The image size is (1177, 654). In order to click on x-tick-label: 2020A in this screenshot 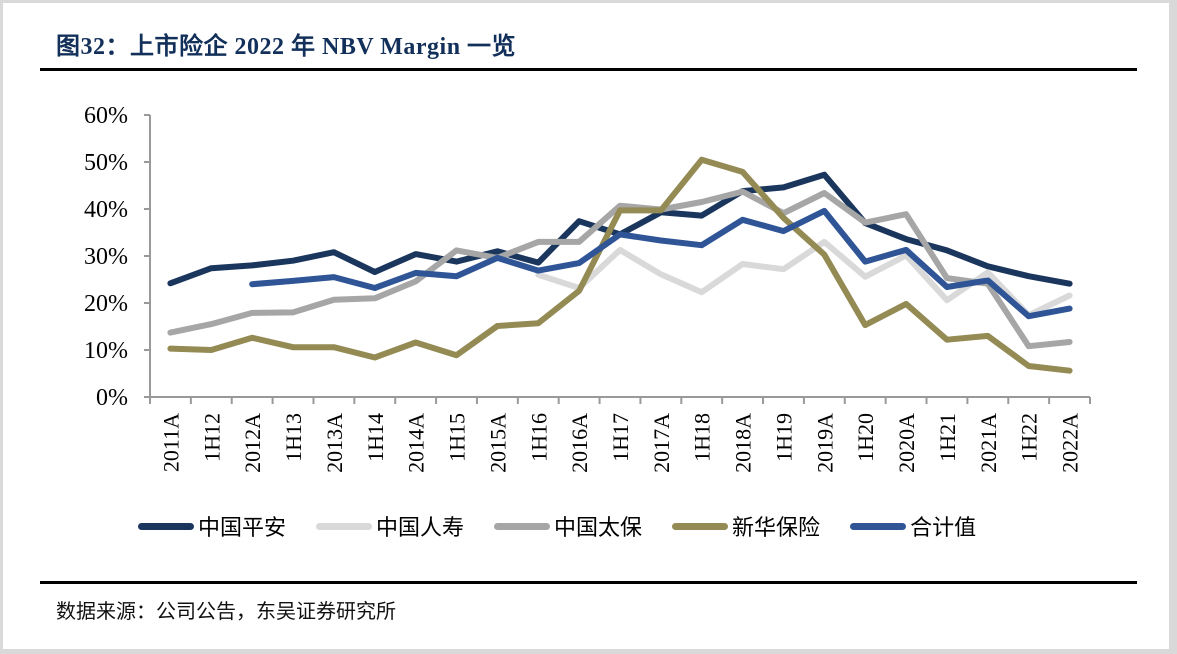, I will do `click(906, 443)`.